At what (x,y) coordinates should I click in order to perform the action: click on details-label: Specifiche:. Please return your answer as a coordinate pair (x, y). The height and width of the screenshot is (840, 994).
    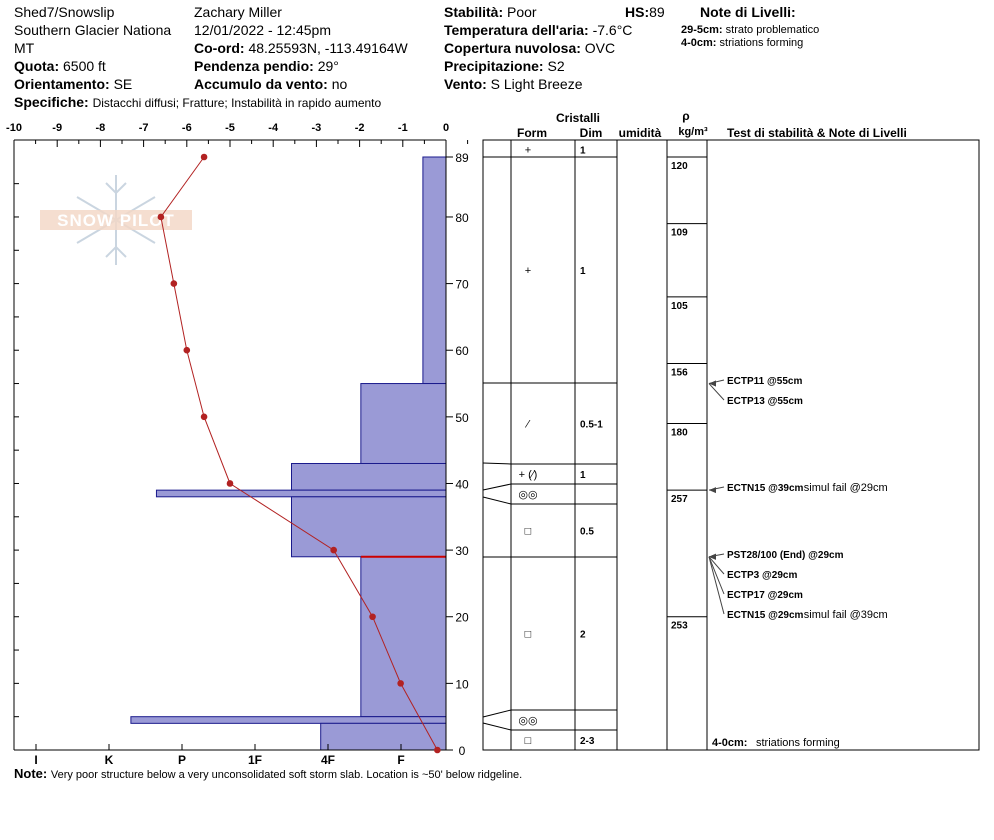
    Looking at the image, I should click on (51, 102).